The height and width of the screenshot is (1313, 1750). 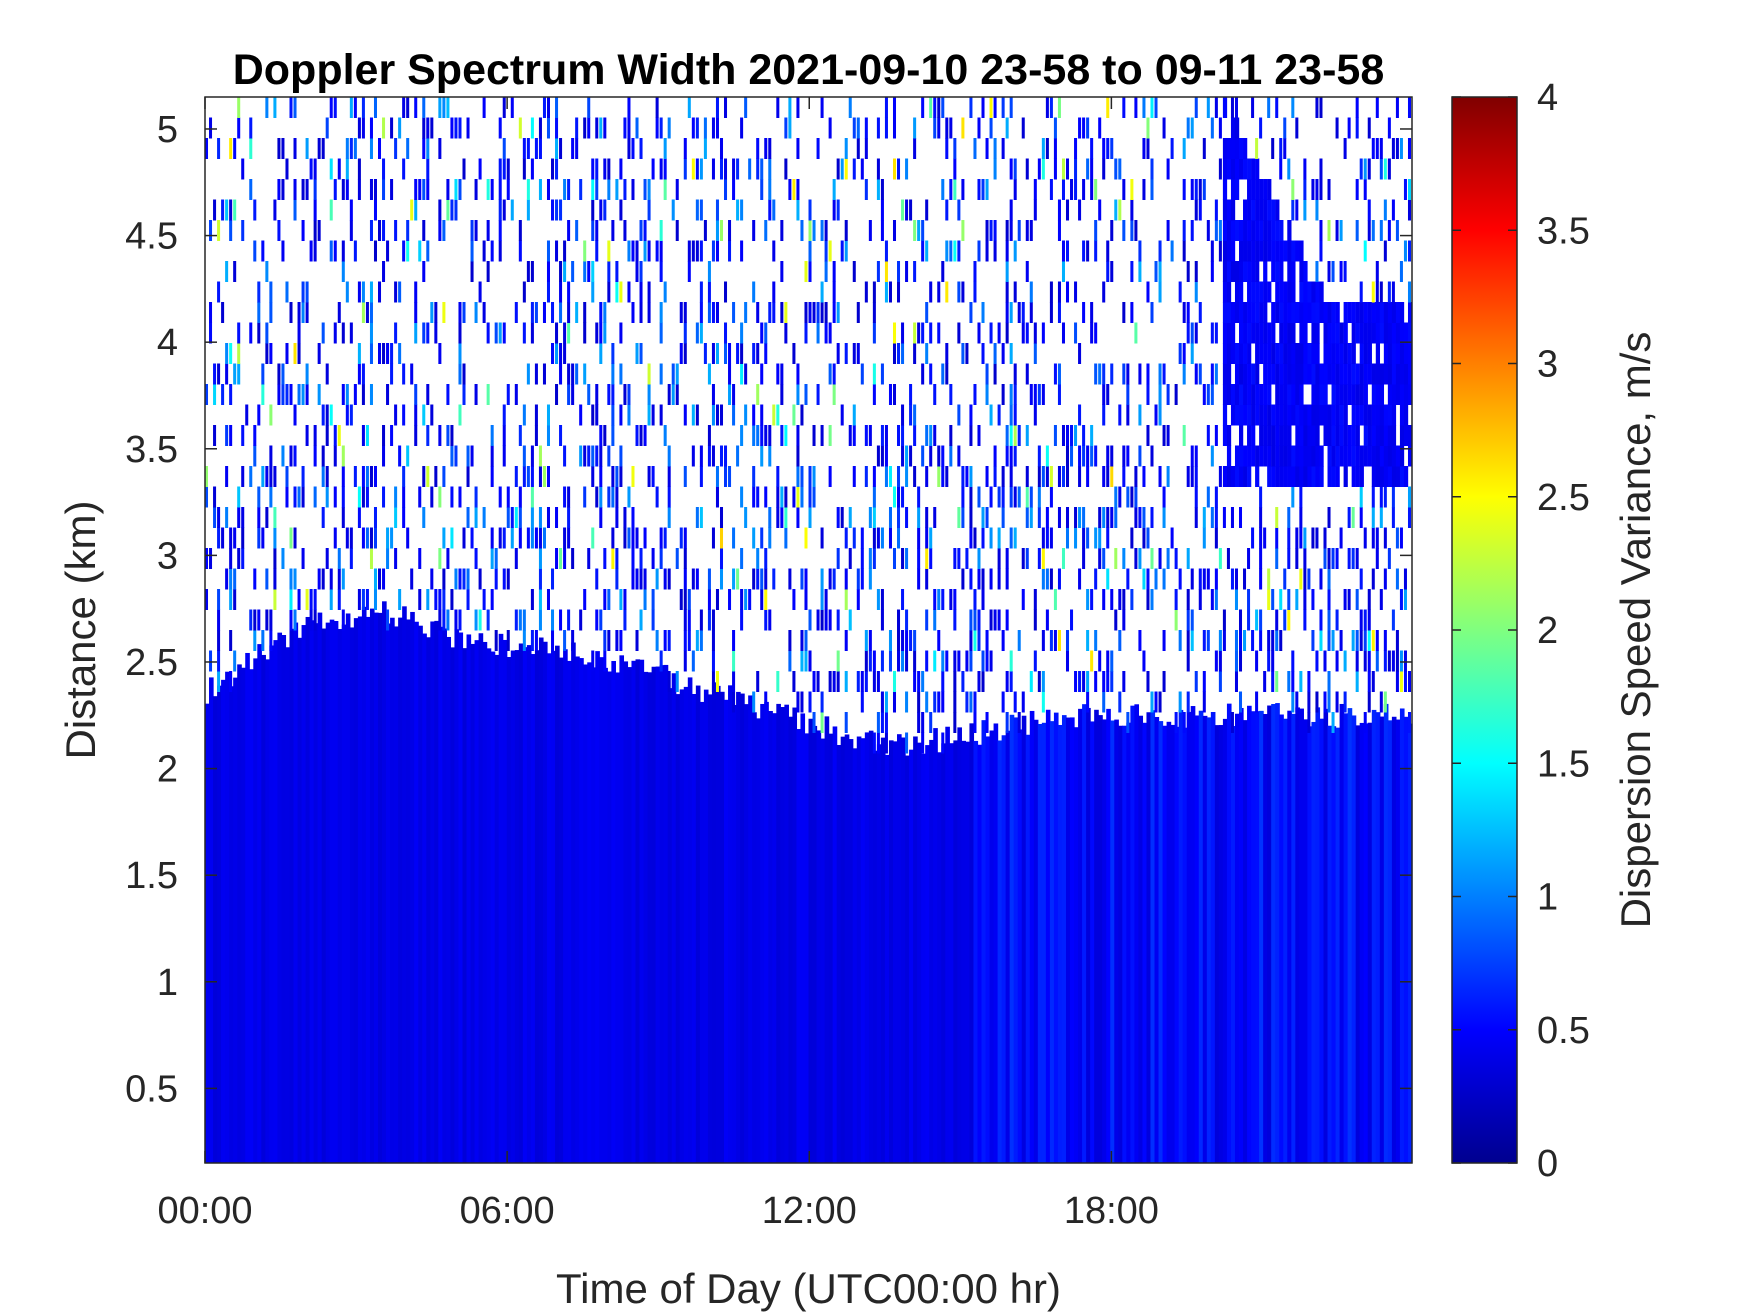 I want to click on colorbar-tick-label: 1, so click(x=1547, y=898).